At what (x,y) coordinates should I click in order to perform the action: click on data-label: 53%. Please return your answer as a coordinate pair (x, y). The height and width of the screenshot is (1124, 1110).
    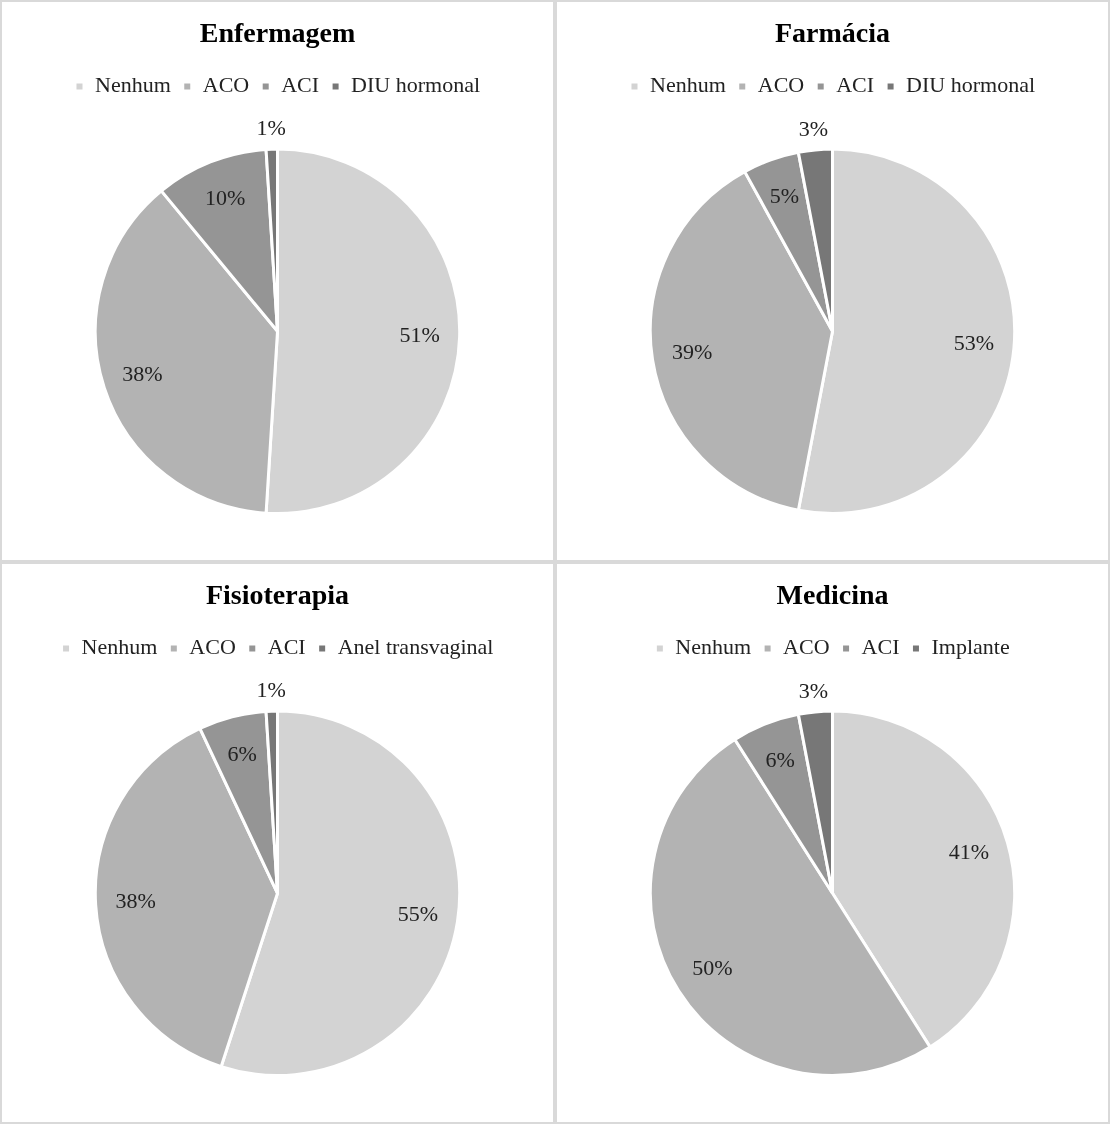
    Looking at the image, I should click on (974, 343).